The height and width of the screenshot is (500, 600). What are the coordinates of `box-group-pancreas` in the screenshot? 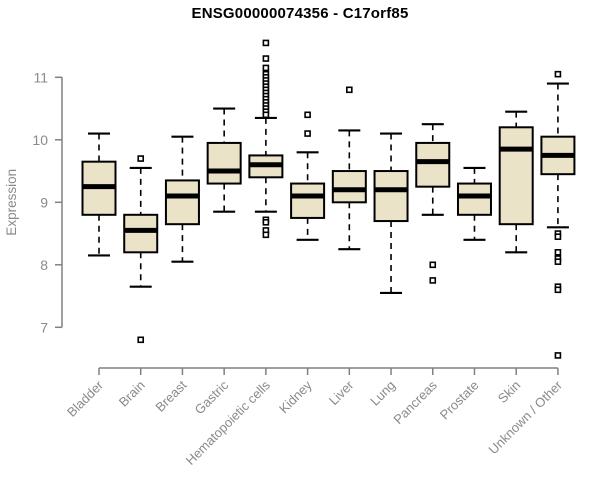 It's located at (433, 203).